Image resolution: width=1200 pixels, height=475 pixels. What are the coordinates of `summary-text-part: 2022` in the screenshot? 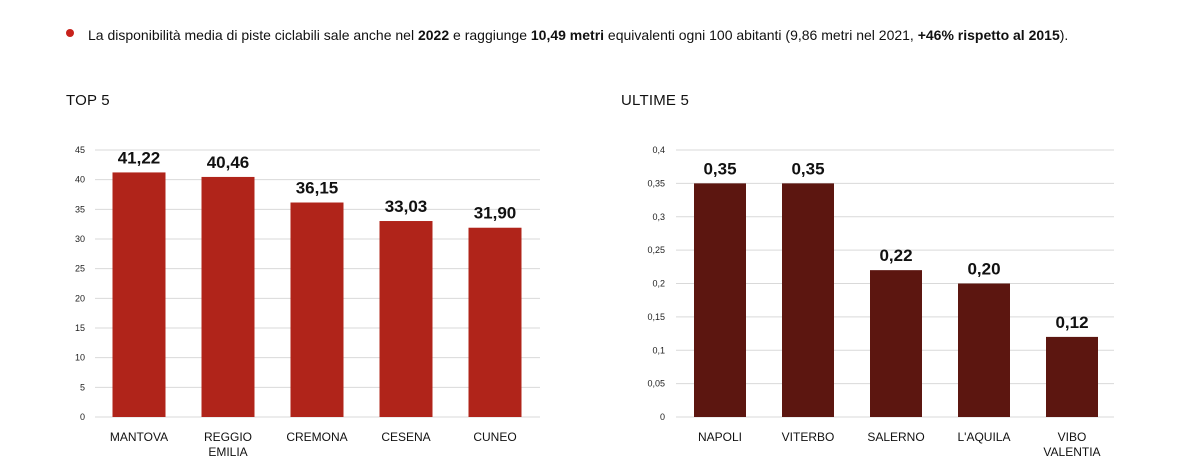 It's located at (433, 35).